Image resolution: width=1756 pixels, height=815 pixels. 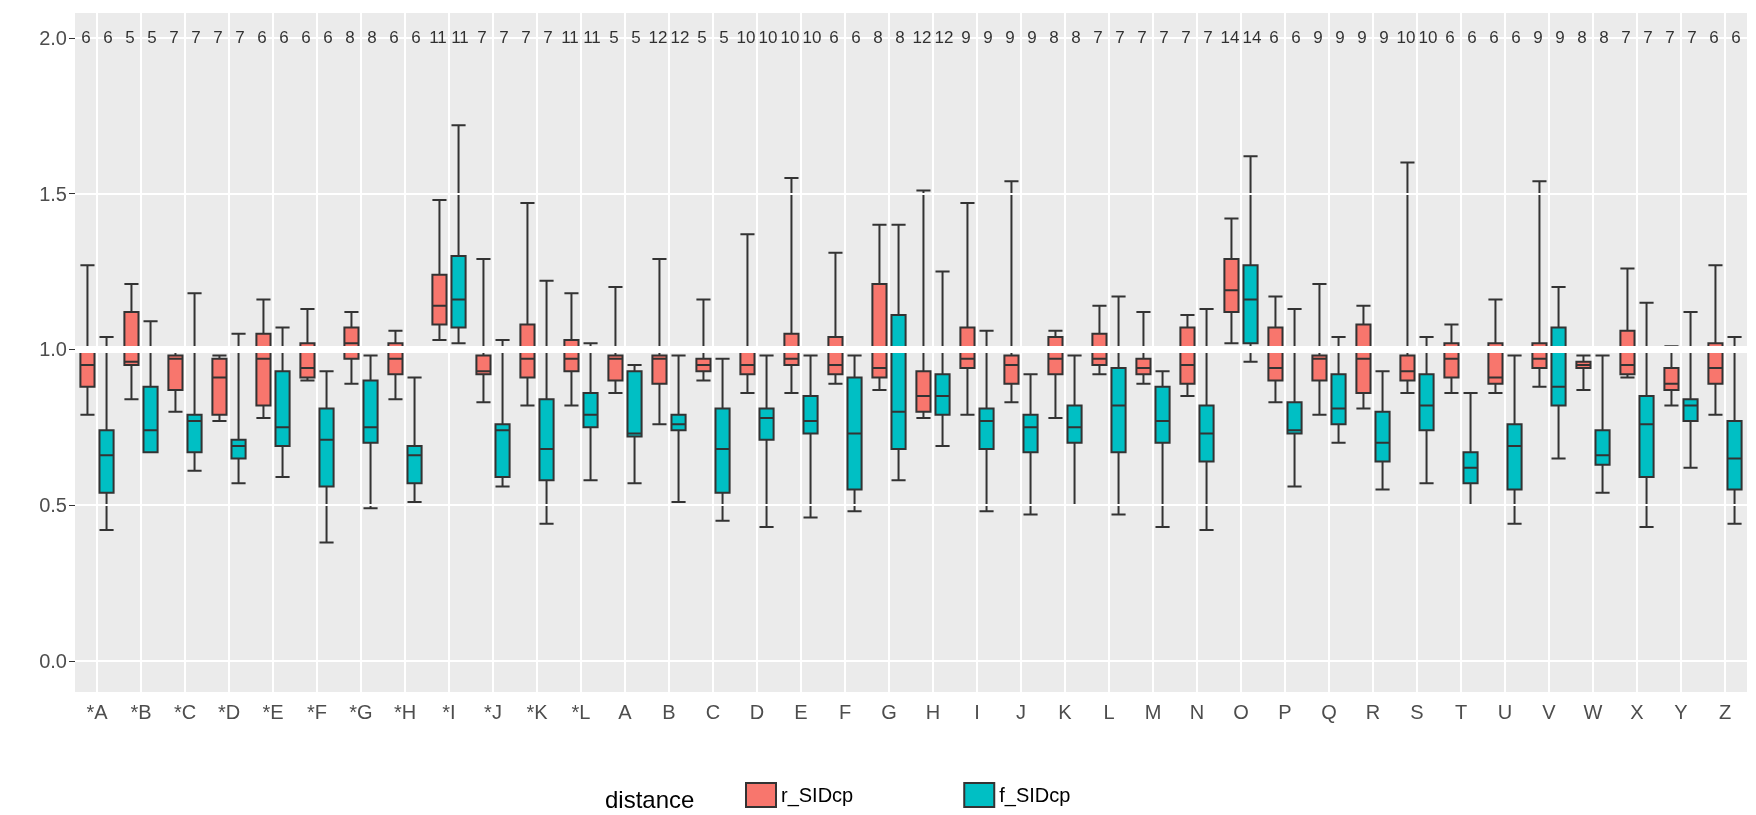 I want to click on x-tick-label: A, so click(x=625, y=712).